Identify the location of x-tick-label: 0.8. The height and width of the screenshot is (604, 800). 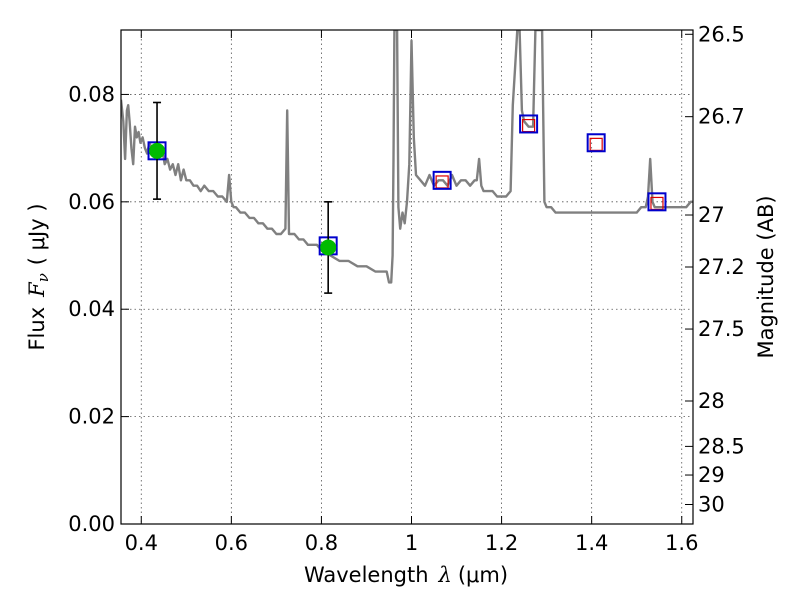
(321, 543).